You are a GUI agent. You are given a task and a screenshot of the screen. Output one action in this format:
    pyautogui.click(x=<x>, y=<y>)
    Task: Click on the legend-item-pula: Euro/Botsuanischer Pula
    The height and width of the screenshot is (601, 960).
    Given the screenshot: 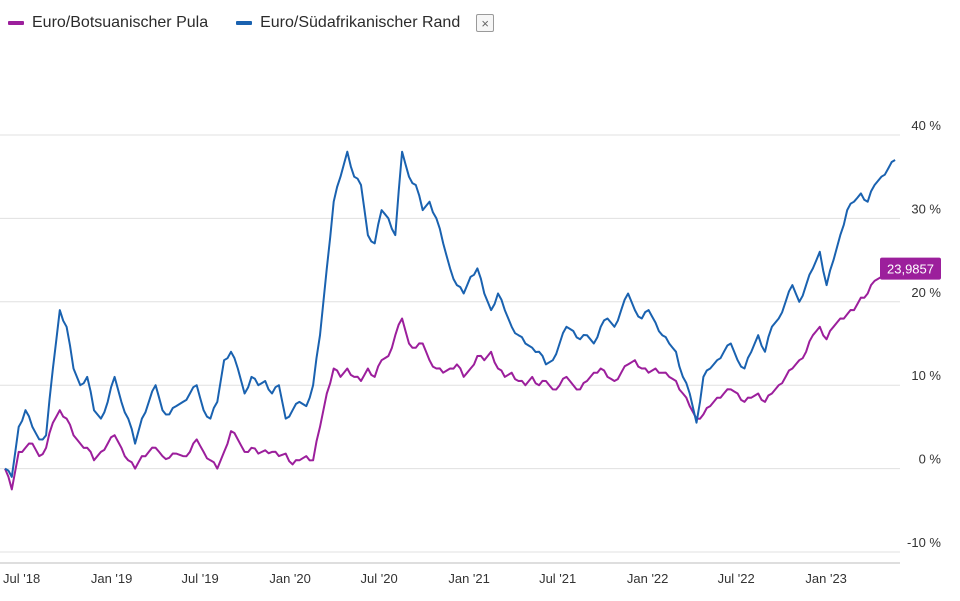 What is the action you would take?
    pyautogui.click(x=108, y=23)
    